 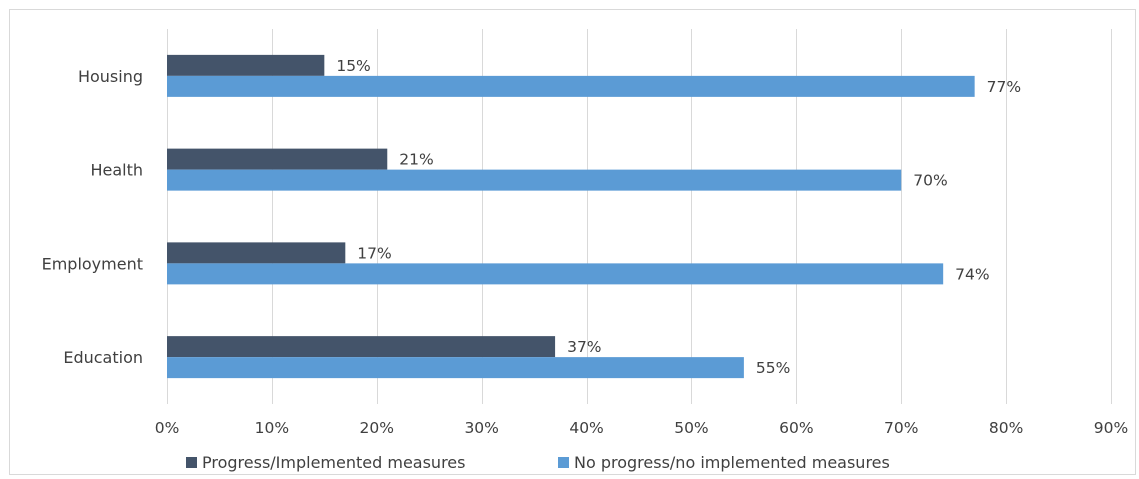 What do you see at coordinates (930, 181) in the screenshot?
I see `data-label: 70%` at bounding box center [930, 181].